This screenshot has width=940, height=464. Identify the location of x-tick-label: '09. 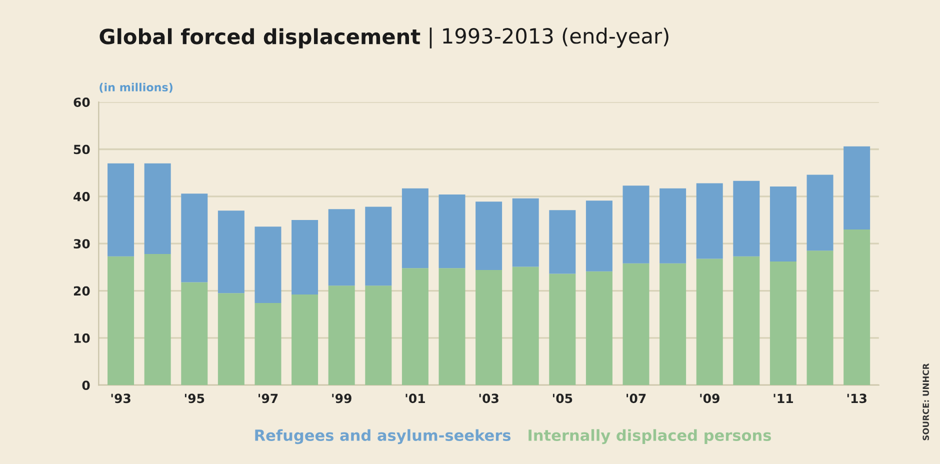
(710, 399).